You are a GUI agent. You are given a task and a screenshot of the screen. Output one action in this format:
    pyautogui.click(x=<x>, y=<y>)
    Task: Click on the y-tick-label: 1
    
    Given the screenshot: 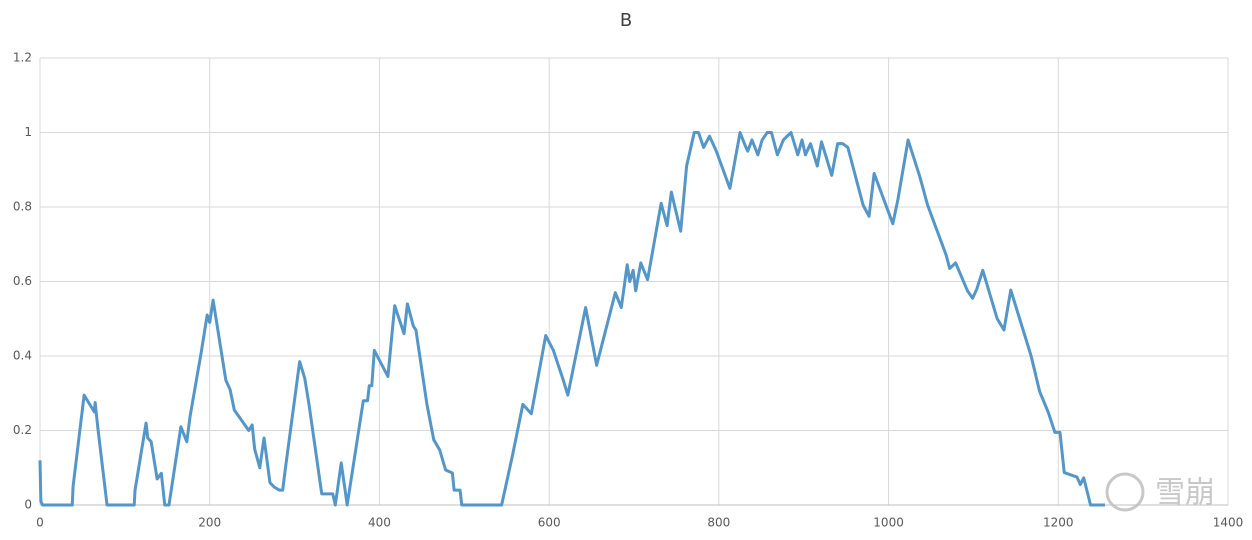 What is the action you would take?
    pyautogui.click(x=28, y=132)
    